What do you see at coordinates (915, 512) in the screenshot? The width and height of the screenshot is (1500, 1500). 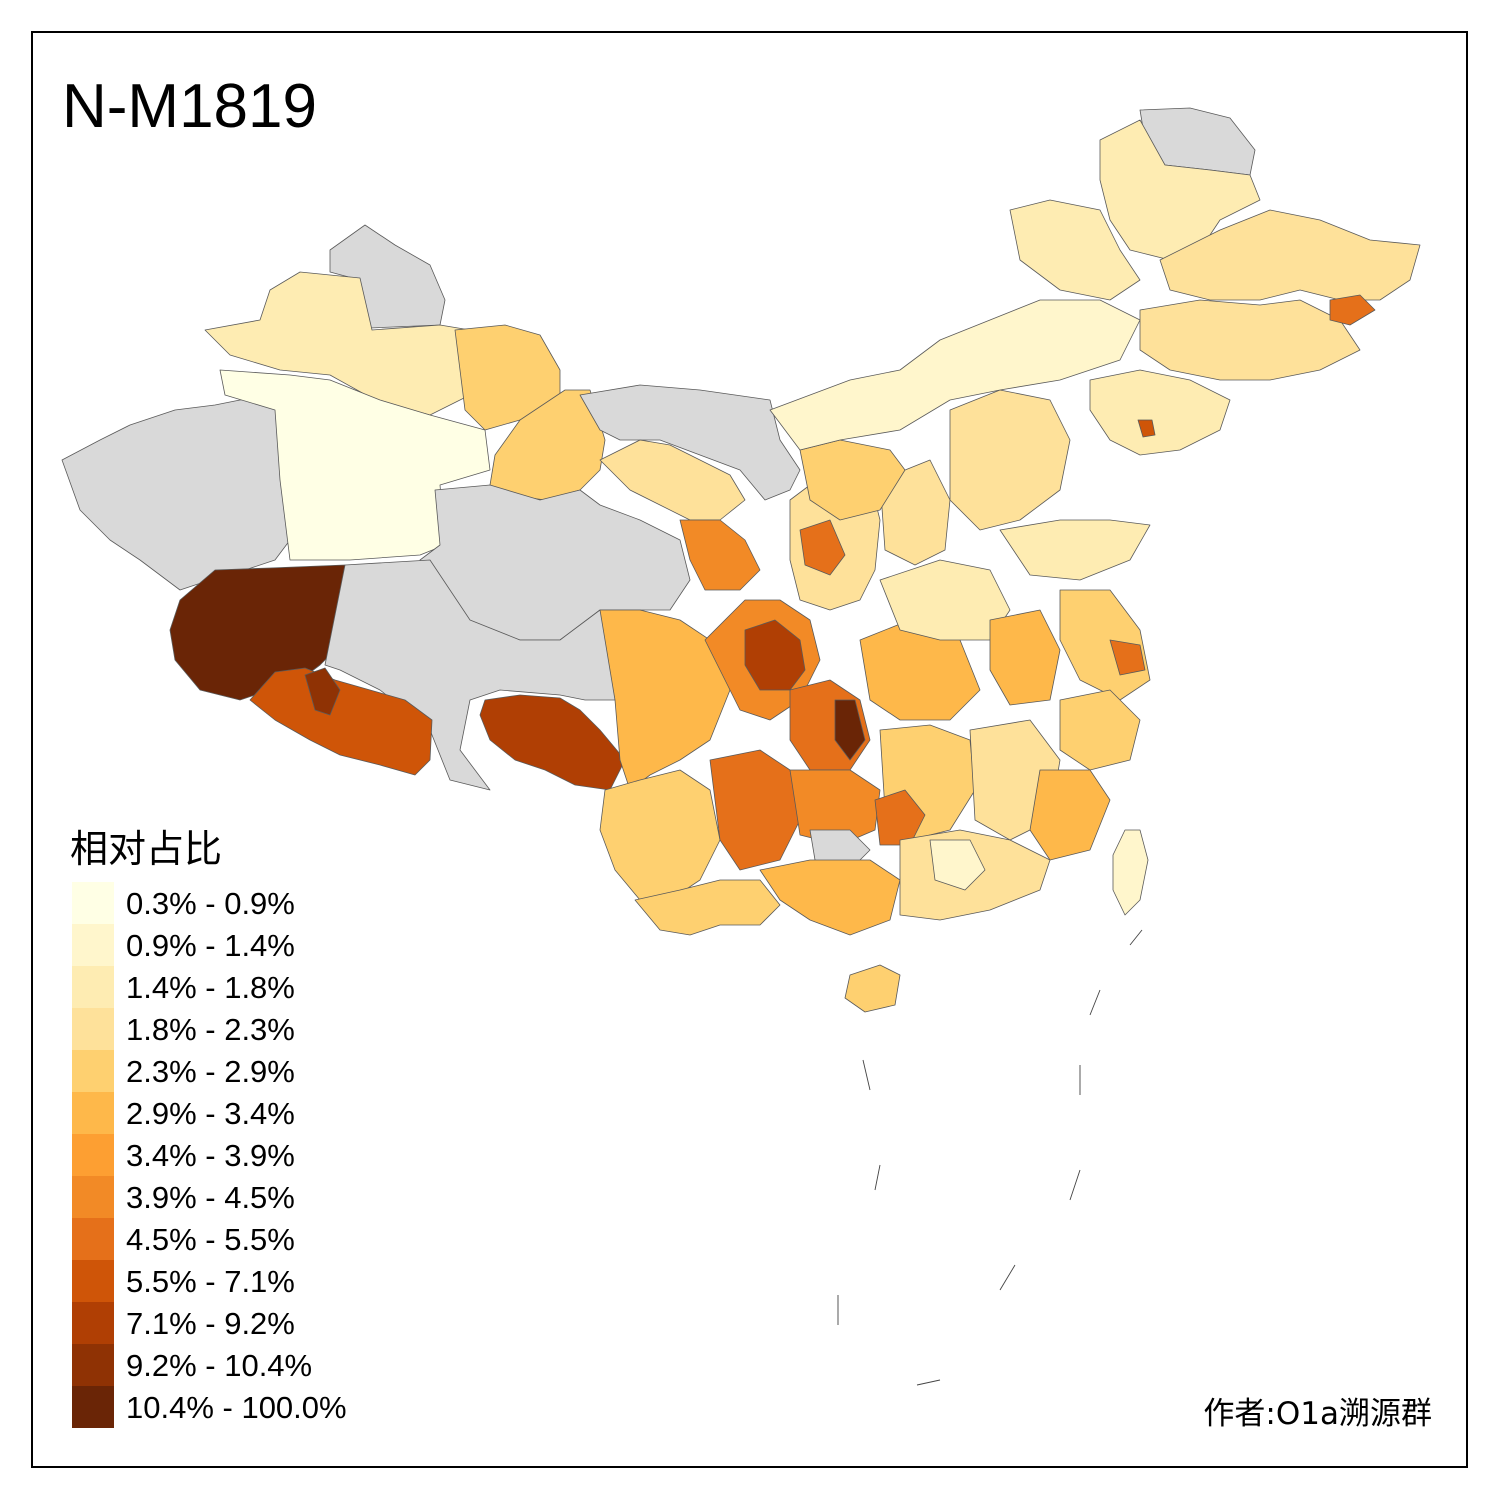 I see `region-shanxi` at bounding box center [915, 512].